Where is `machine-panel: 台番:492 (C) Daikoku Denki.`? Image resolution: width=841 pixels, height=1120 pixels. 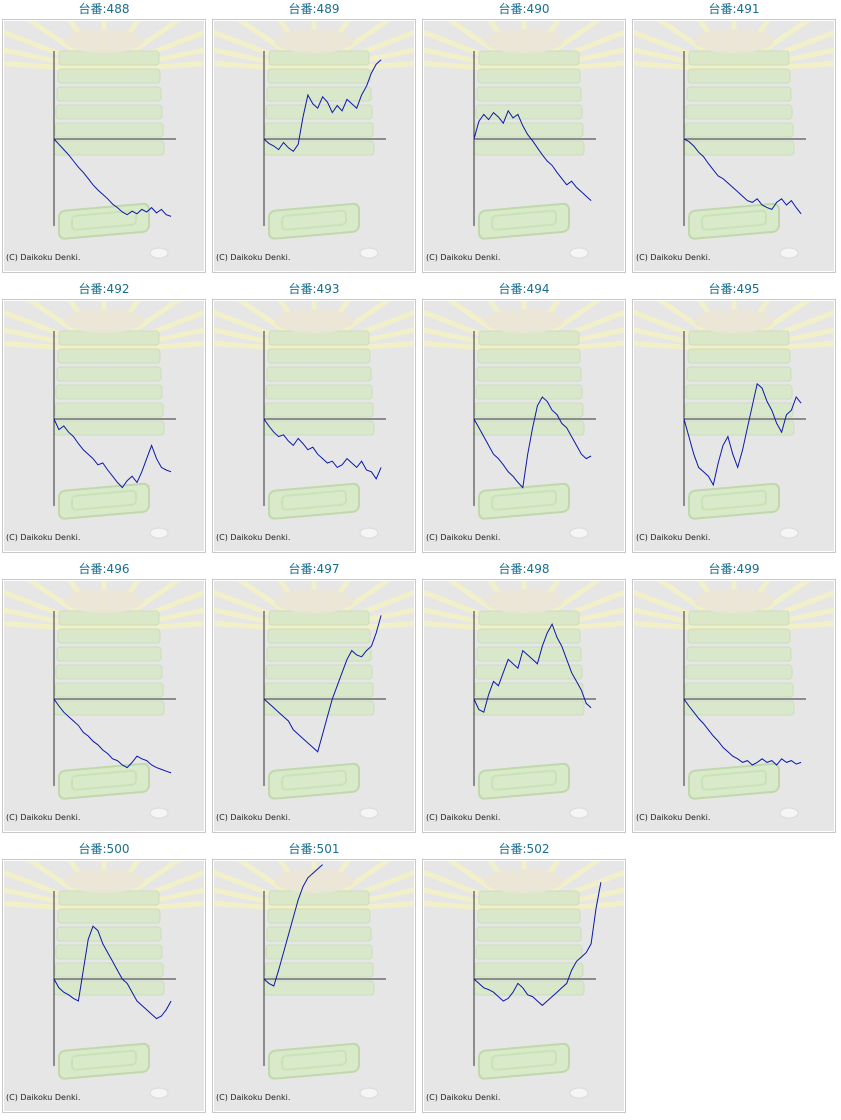 machine-panel: 台番:492 (C) Daikoku Denki. is located at coordinates (104, 420).